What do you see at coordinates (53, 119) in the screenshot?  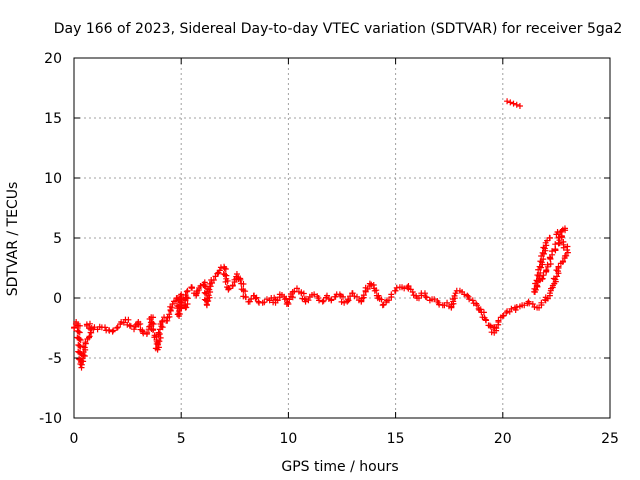 I see `y-tick-label: 15` at bounding box center [53, 119].